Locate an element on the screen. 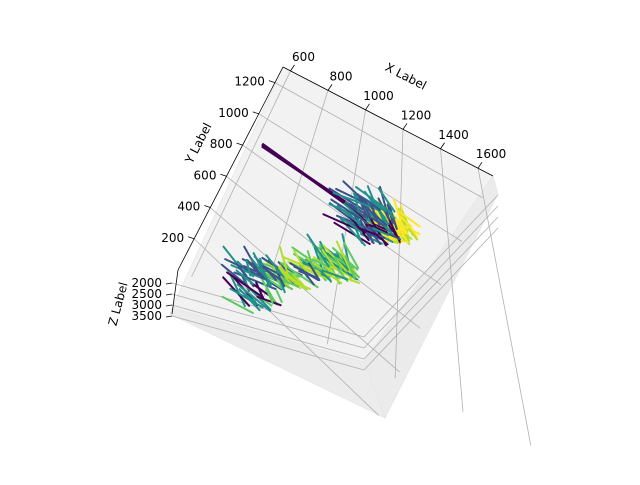 This screenshot has width=640, height=485. z-tick-label: 2500 is located at coordinates (146, 294).